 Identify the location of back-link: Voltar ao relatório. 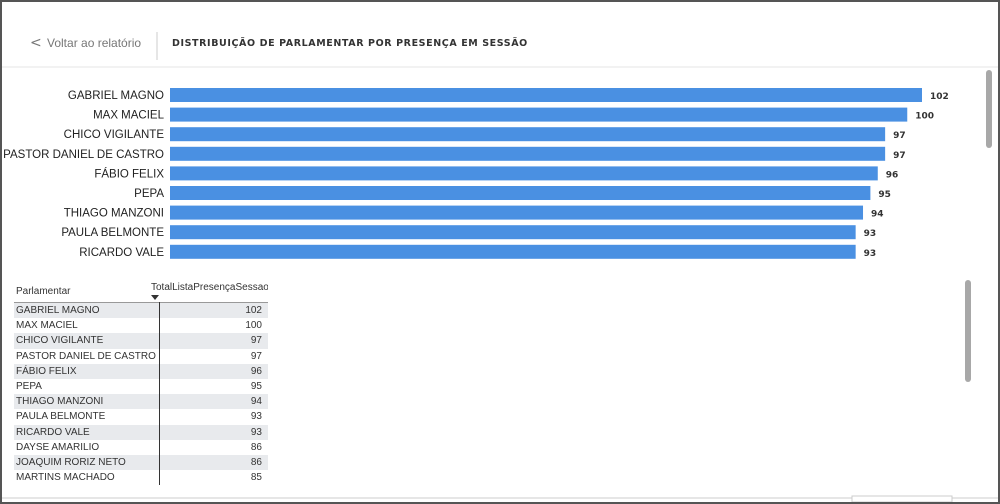
(94, 43).